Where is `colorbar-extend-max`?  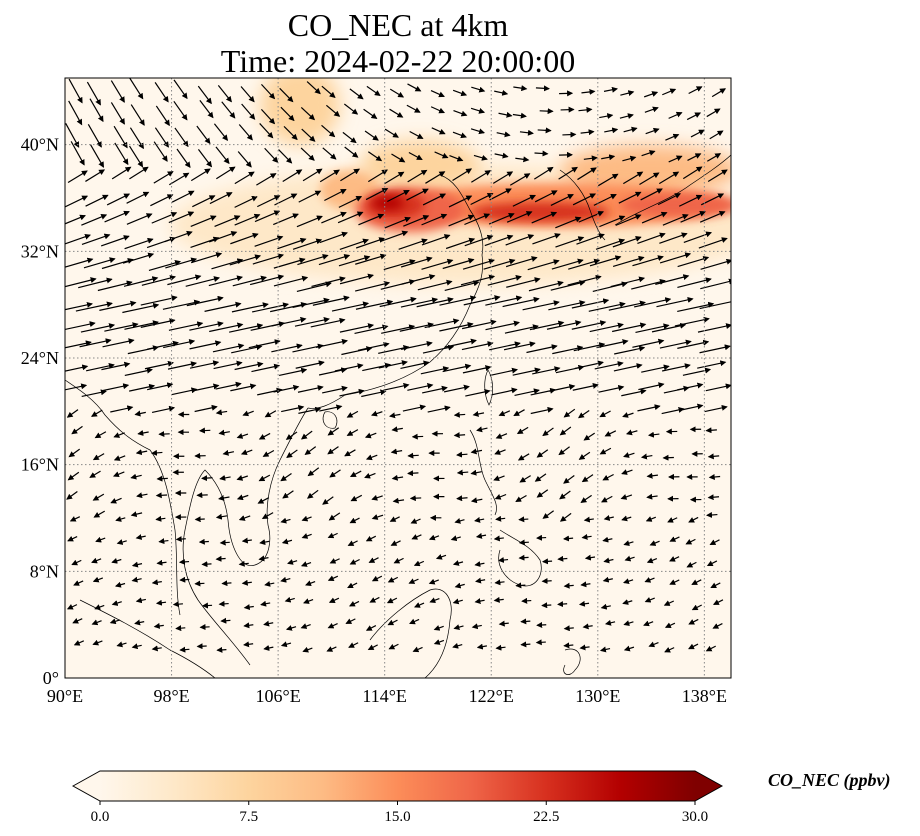
colorbar-extend-max is located at coordinates (708, 786).